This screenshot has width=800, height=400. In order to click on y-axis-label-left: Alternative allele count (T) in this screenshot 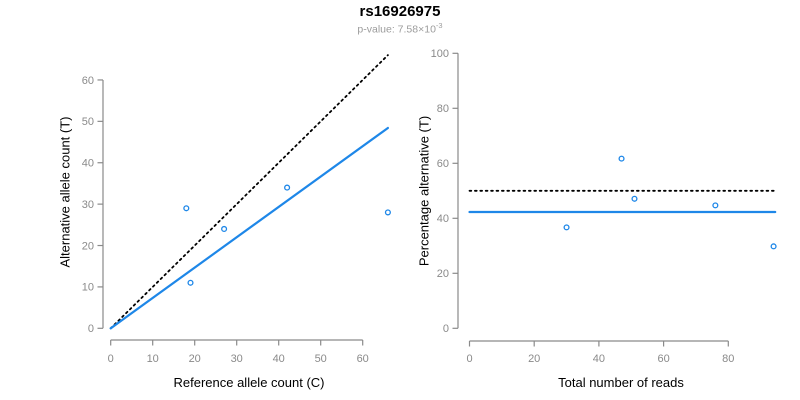, I will do `click(65, 192)`.